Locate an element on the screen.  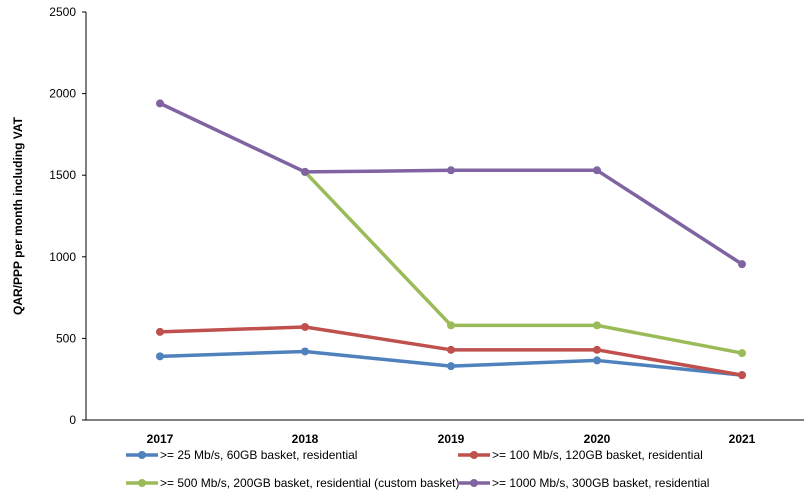
y-tick-label: 500 is located at coordinates (66, 338).